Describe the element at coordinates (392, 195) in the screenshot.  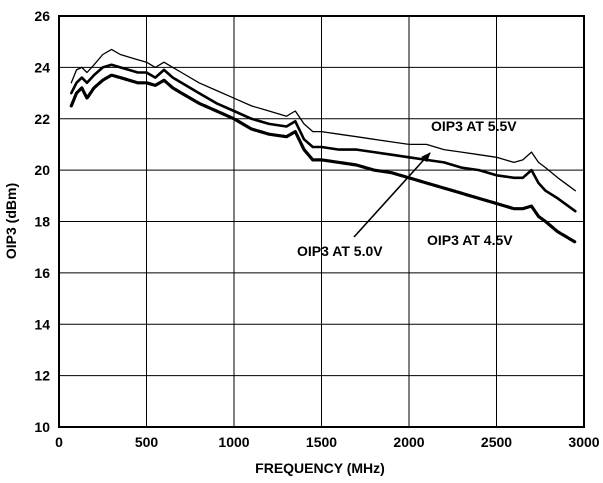
I see `annotation-arrow` at that location.